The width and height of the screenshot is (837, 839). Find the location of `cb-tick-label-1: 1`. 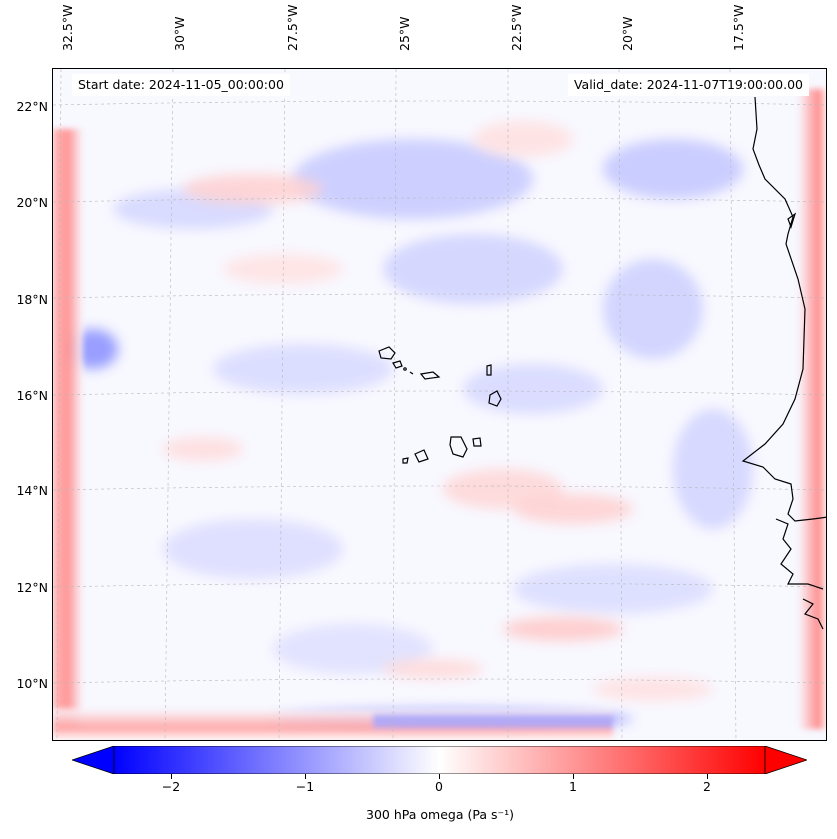

cb-tick-label-1: 1 is located at coordinates (573, 786).